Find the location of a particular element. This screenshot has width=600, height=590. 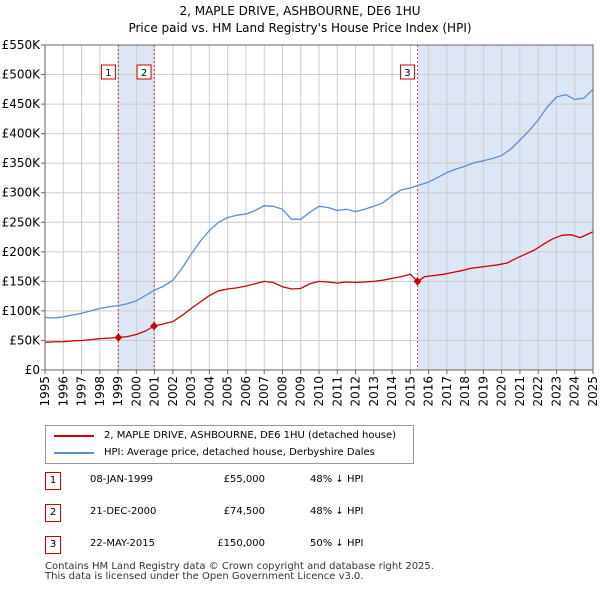

x-tick-label: 2000 is located at coordinates (136, 391).